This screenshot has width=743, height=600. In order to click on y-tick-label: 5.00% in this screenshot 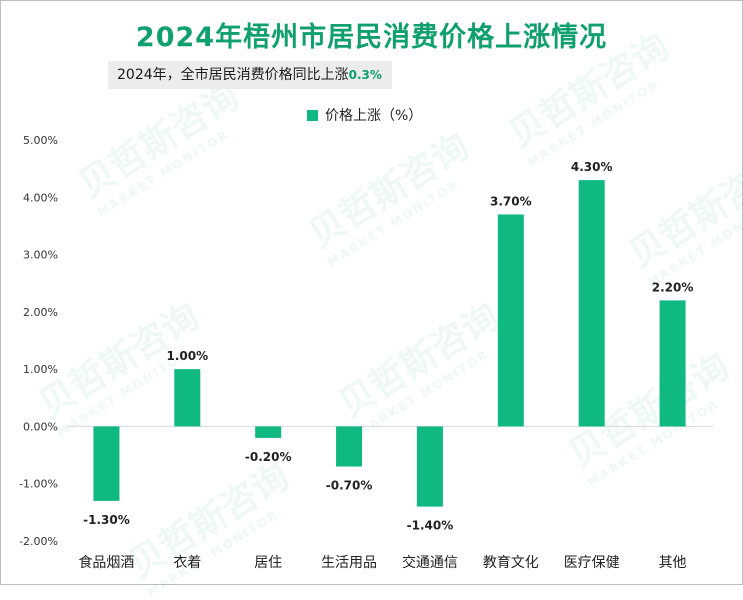, I will do `click(40, 140)`.